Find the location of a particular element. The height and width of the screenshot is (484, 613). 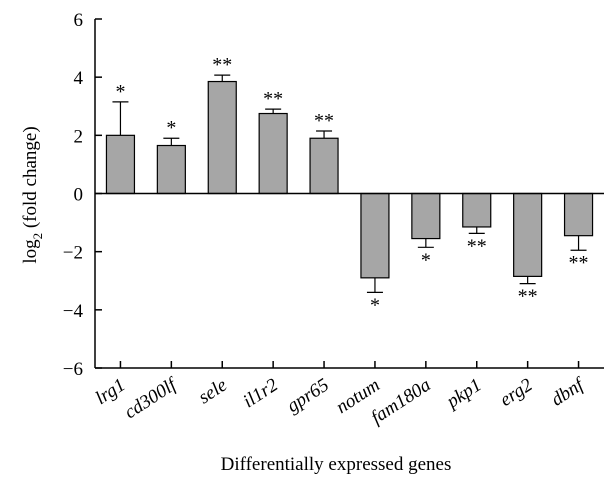

category-label: dbnf is located at coordinates (569, 391).